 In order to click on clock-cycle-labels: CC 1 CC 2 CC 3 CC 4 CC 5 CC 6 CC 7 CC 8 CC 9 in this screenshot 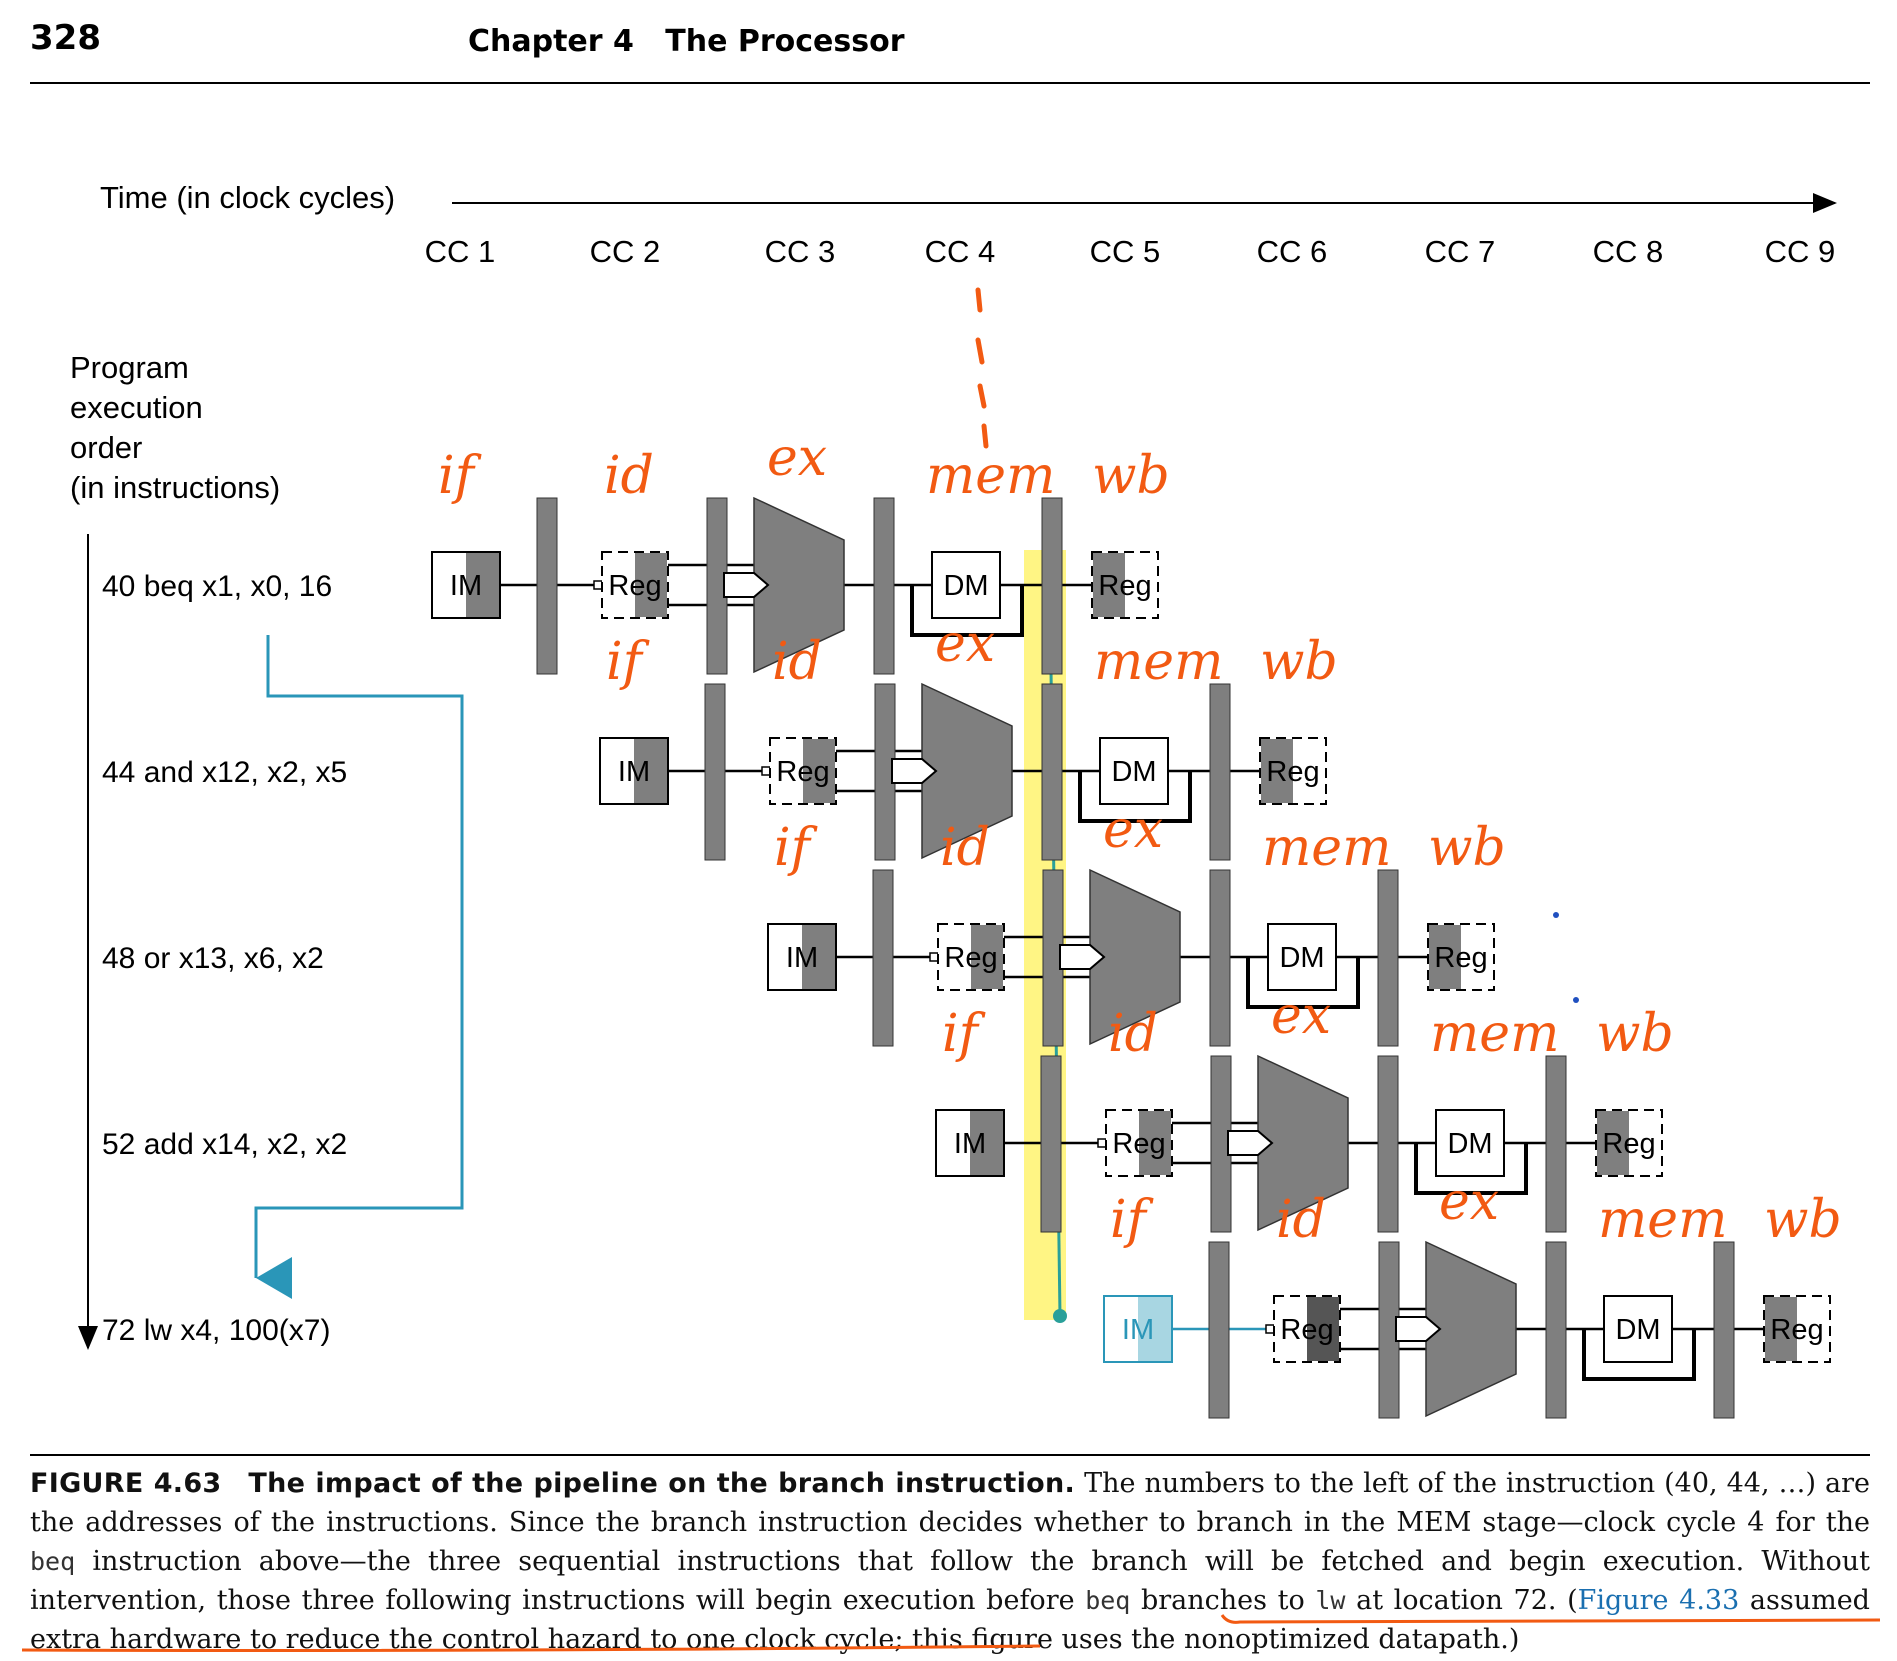, I will do `click(1130, 251)`.